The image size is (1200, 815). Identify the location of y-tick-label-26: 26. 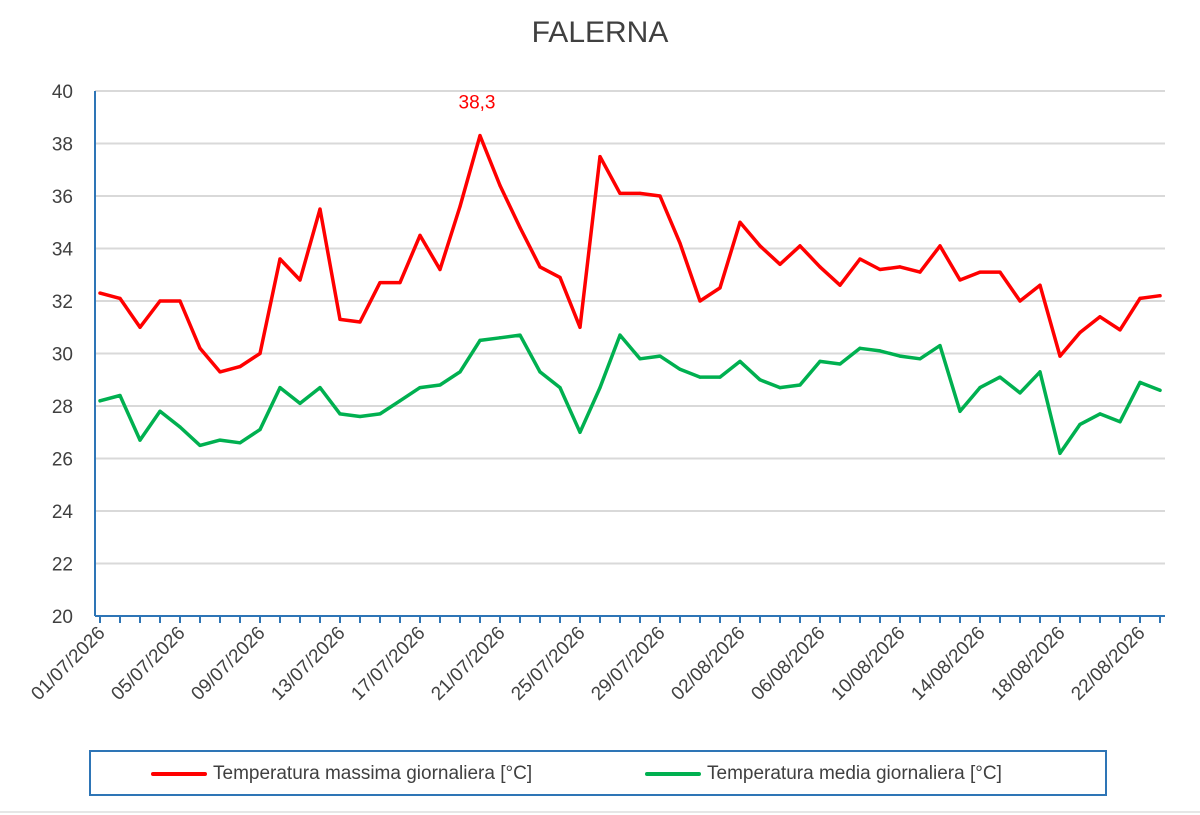
(62, 460).